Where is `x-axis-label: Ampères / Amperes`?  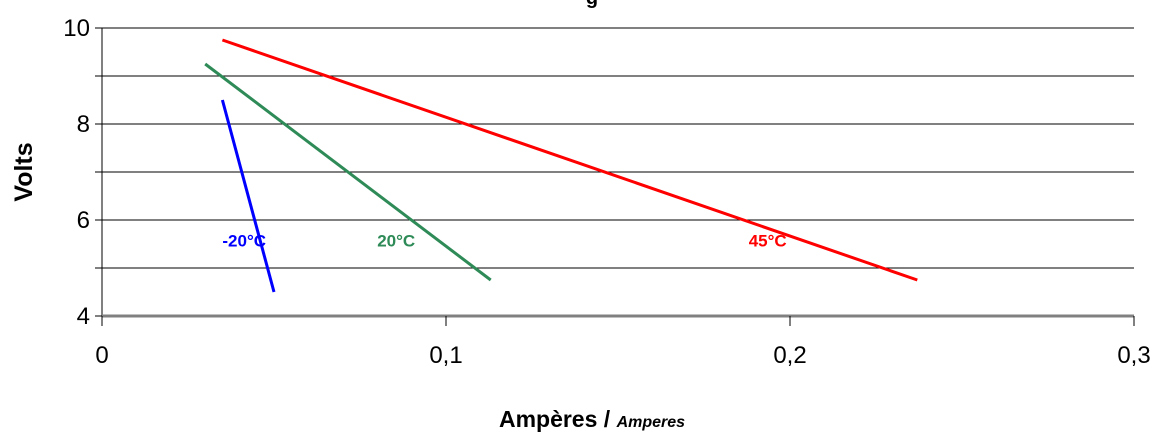 x-axis-label: Ampères / Amperes is located at coordinates (592, 419).